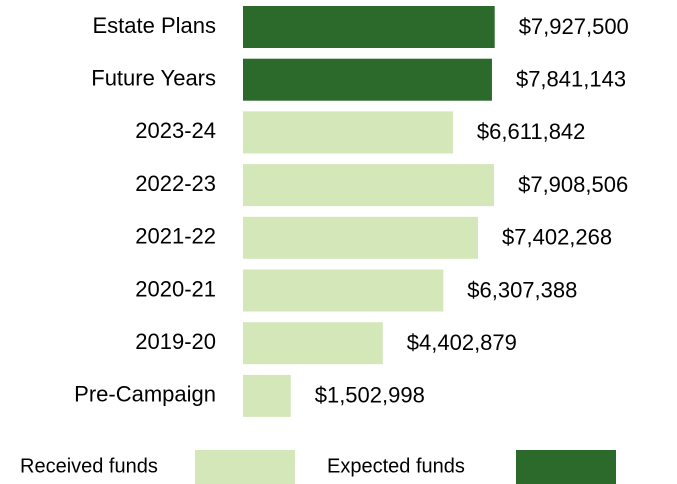 The image size is (677, 484). I want to click on value-label: $7,908,506, so click(573, 184).